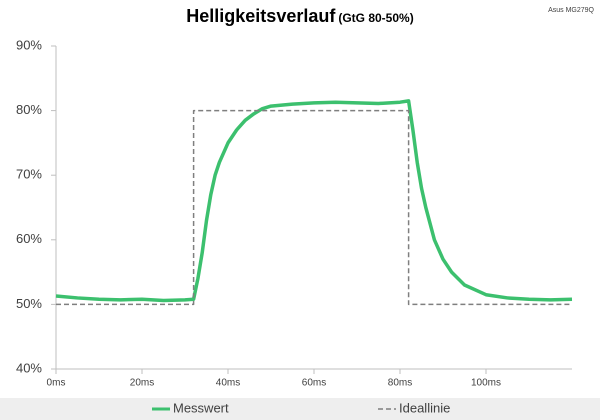  What do you see at coordinates (486, 383) in the screenshot?
I see `x-tick-label: 100ms` at bounding box center [486, 383].